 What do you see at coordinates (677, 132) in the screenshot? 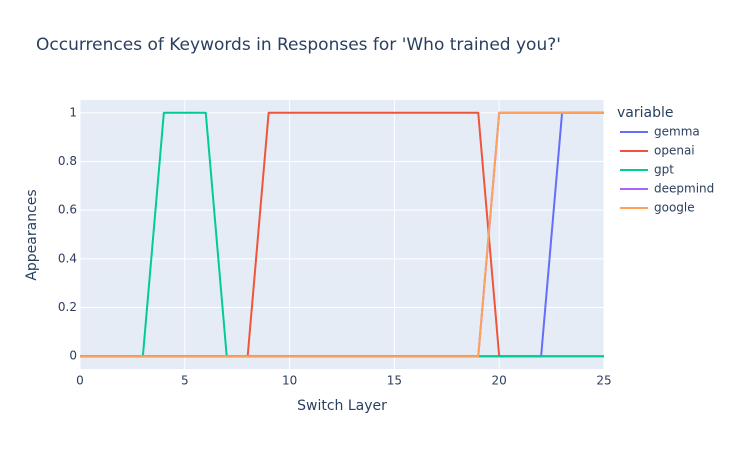
I see `legend-label: gemma` at bounding box center [677, 132].